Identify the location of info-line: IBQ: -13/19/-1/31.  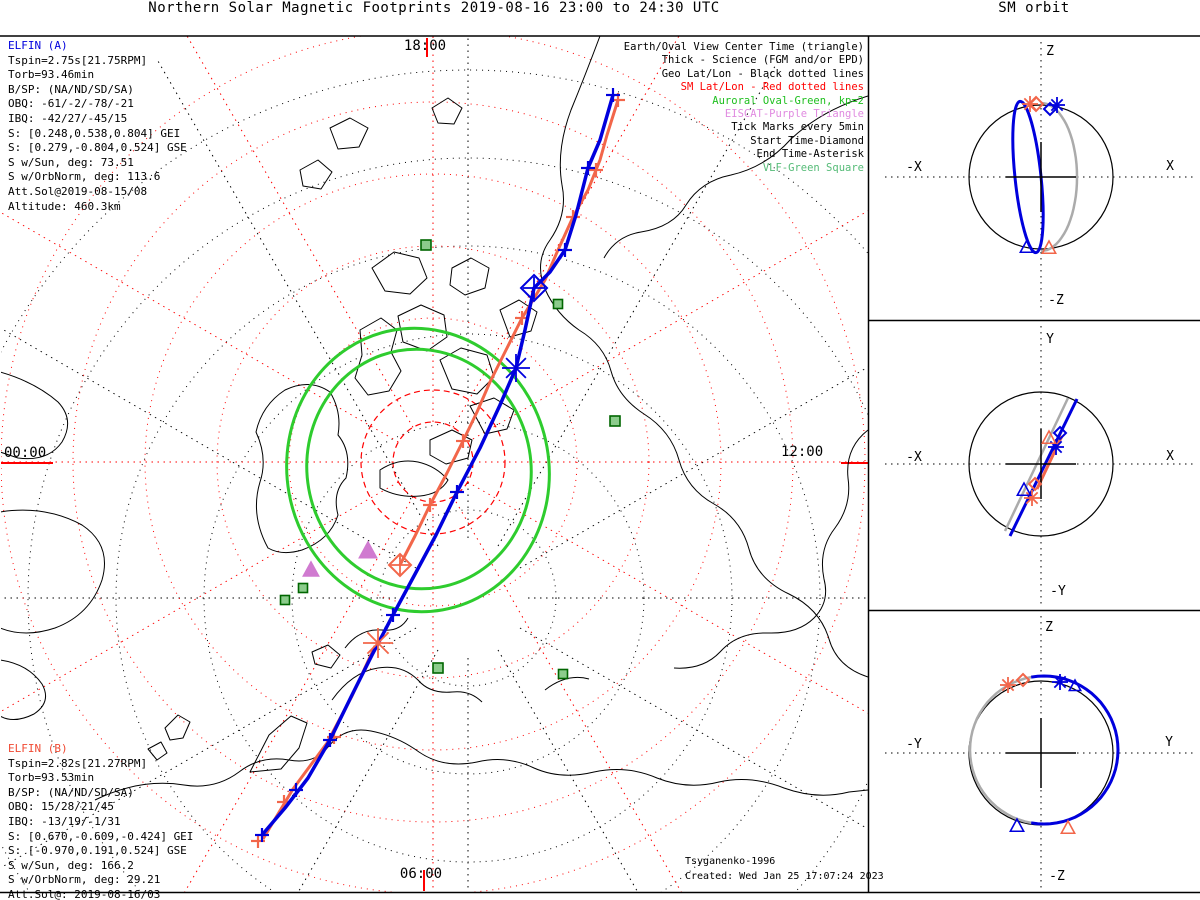
(64, 821).